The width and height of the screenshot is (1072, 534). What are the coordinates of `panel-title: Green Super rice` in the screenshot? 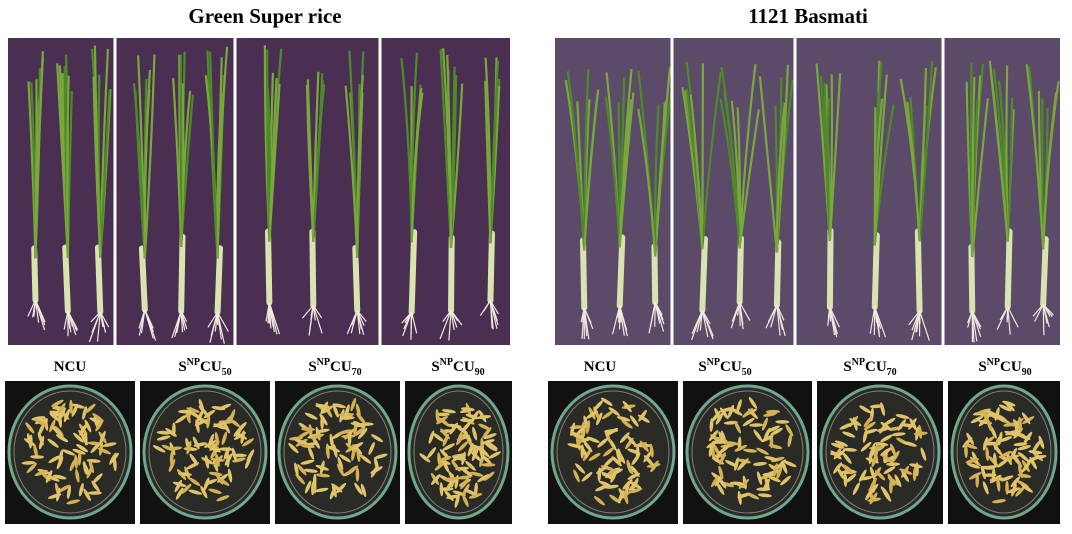 It's located at (264, 16).